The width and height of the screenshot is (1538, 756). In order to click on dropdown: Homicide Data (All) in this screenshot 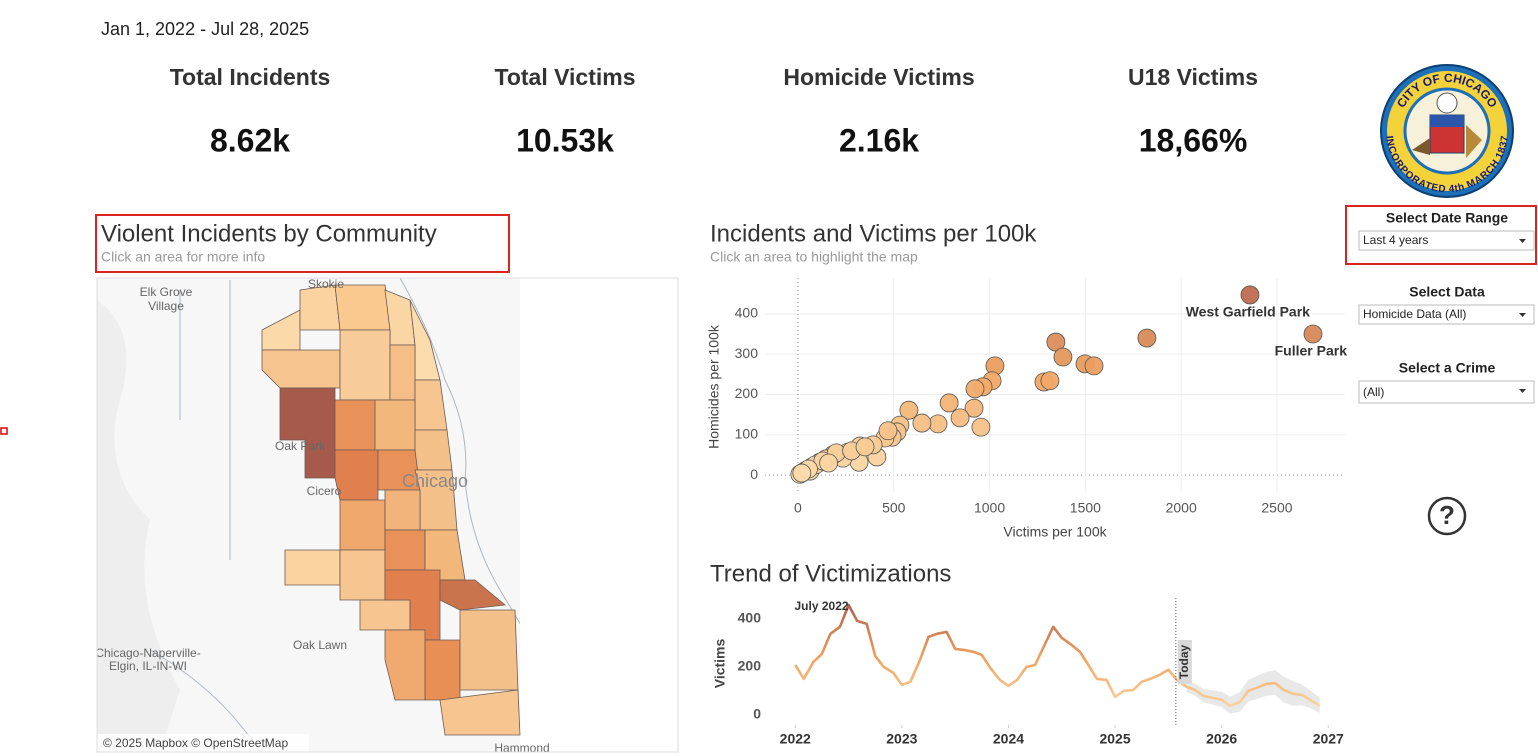, I will do `click(1446, 314)`.